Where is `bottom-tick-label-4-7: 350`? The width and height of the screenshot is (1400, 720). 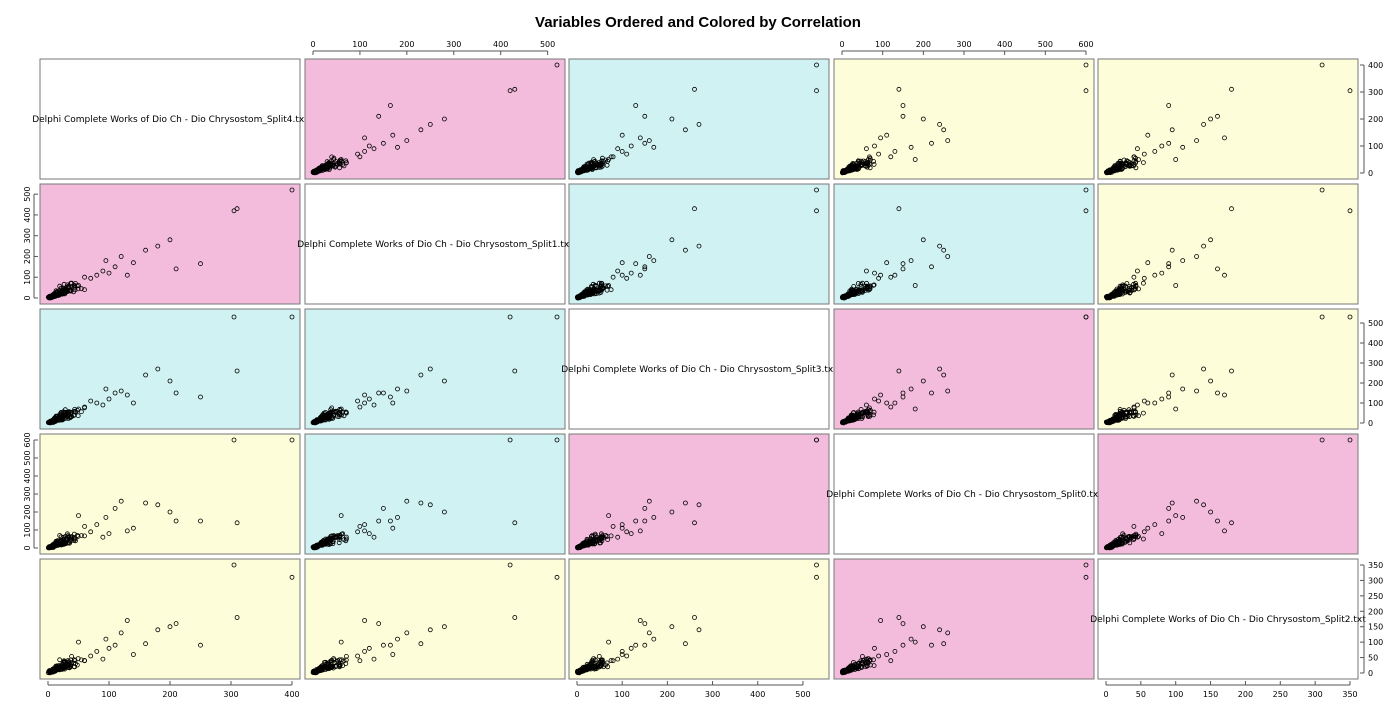
bottom-tick-label-4-7: 350 is located at coordinates (1349, 694).